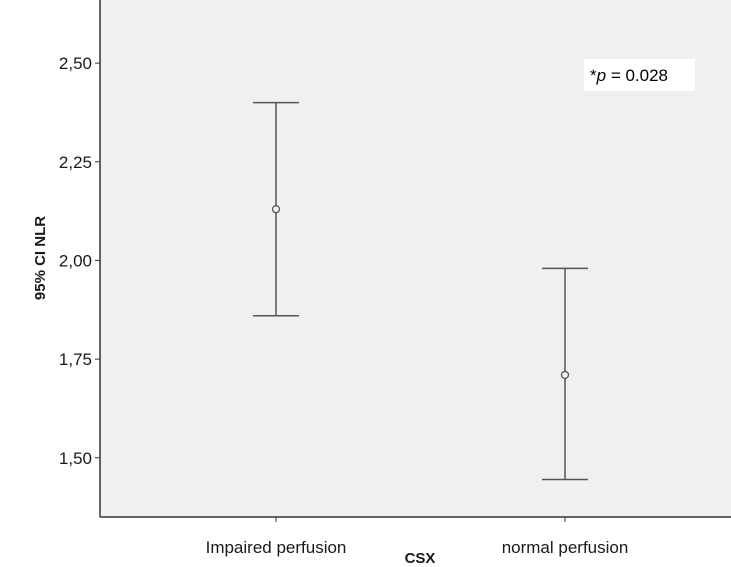 The width and height of the screenshot is (731, 567). What do you see at coordinates (75, 63) in the screenshot?
I see `y-tick-label: 2,50` at bounding box center [75, 63].